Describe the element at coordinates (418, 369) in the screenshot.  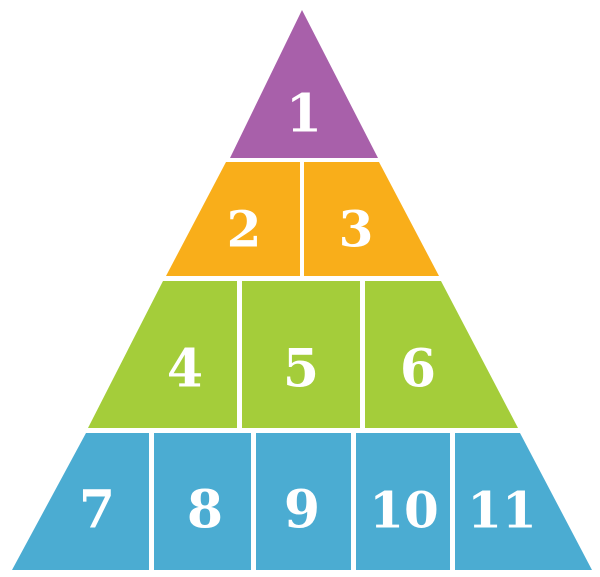
I see `cell-label-6: 6` at that location.